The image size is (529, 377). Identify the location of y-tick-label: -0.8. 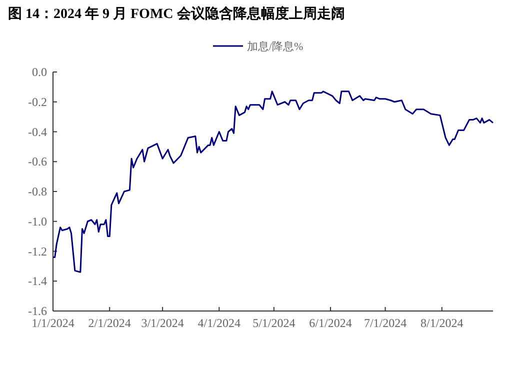
(37, 191).